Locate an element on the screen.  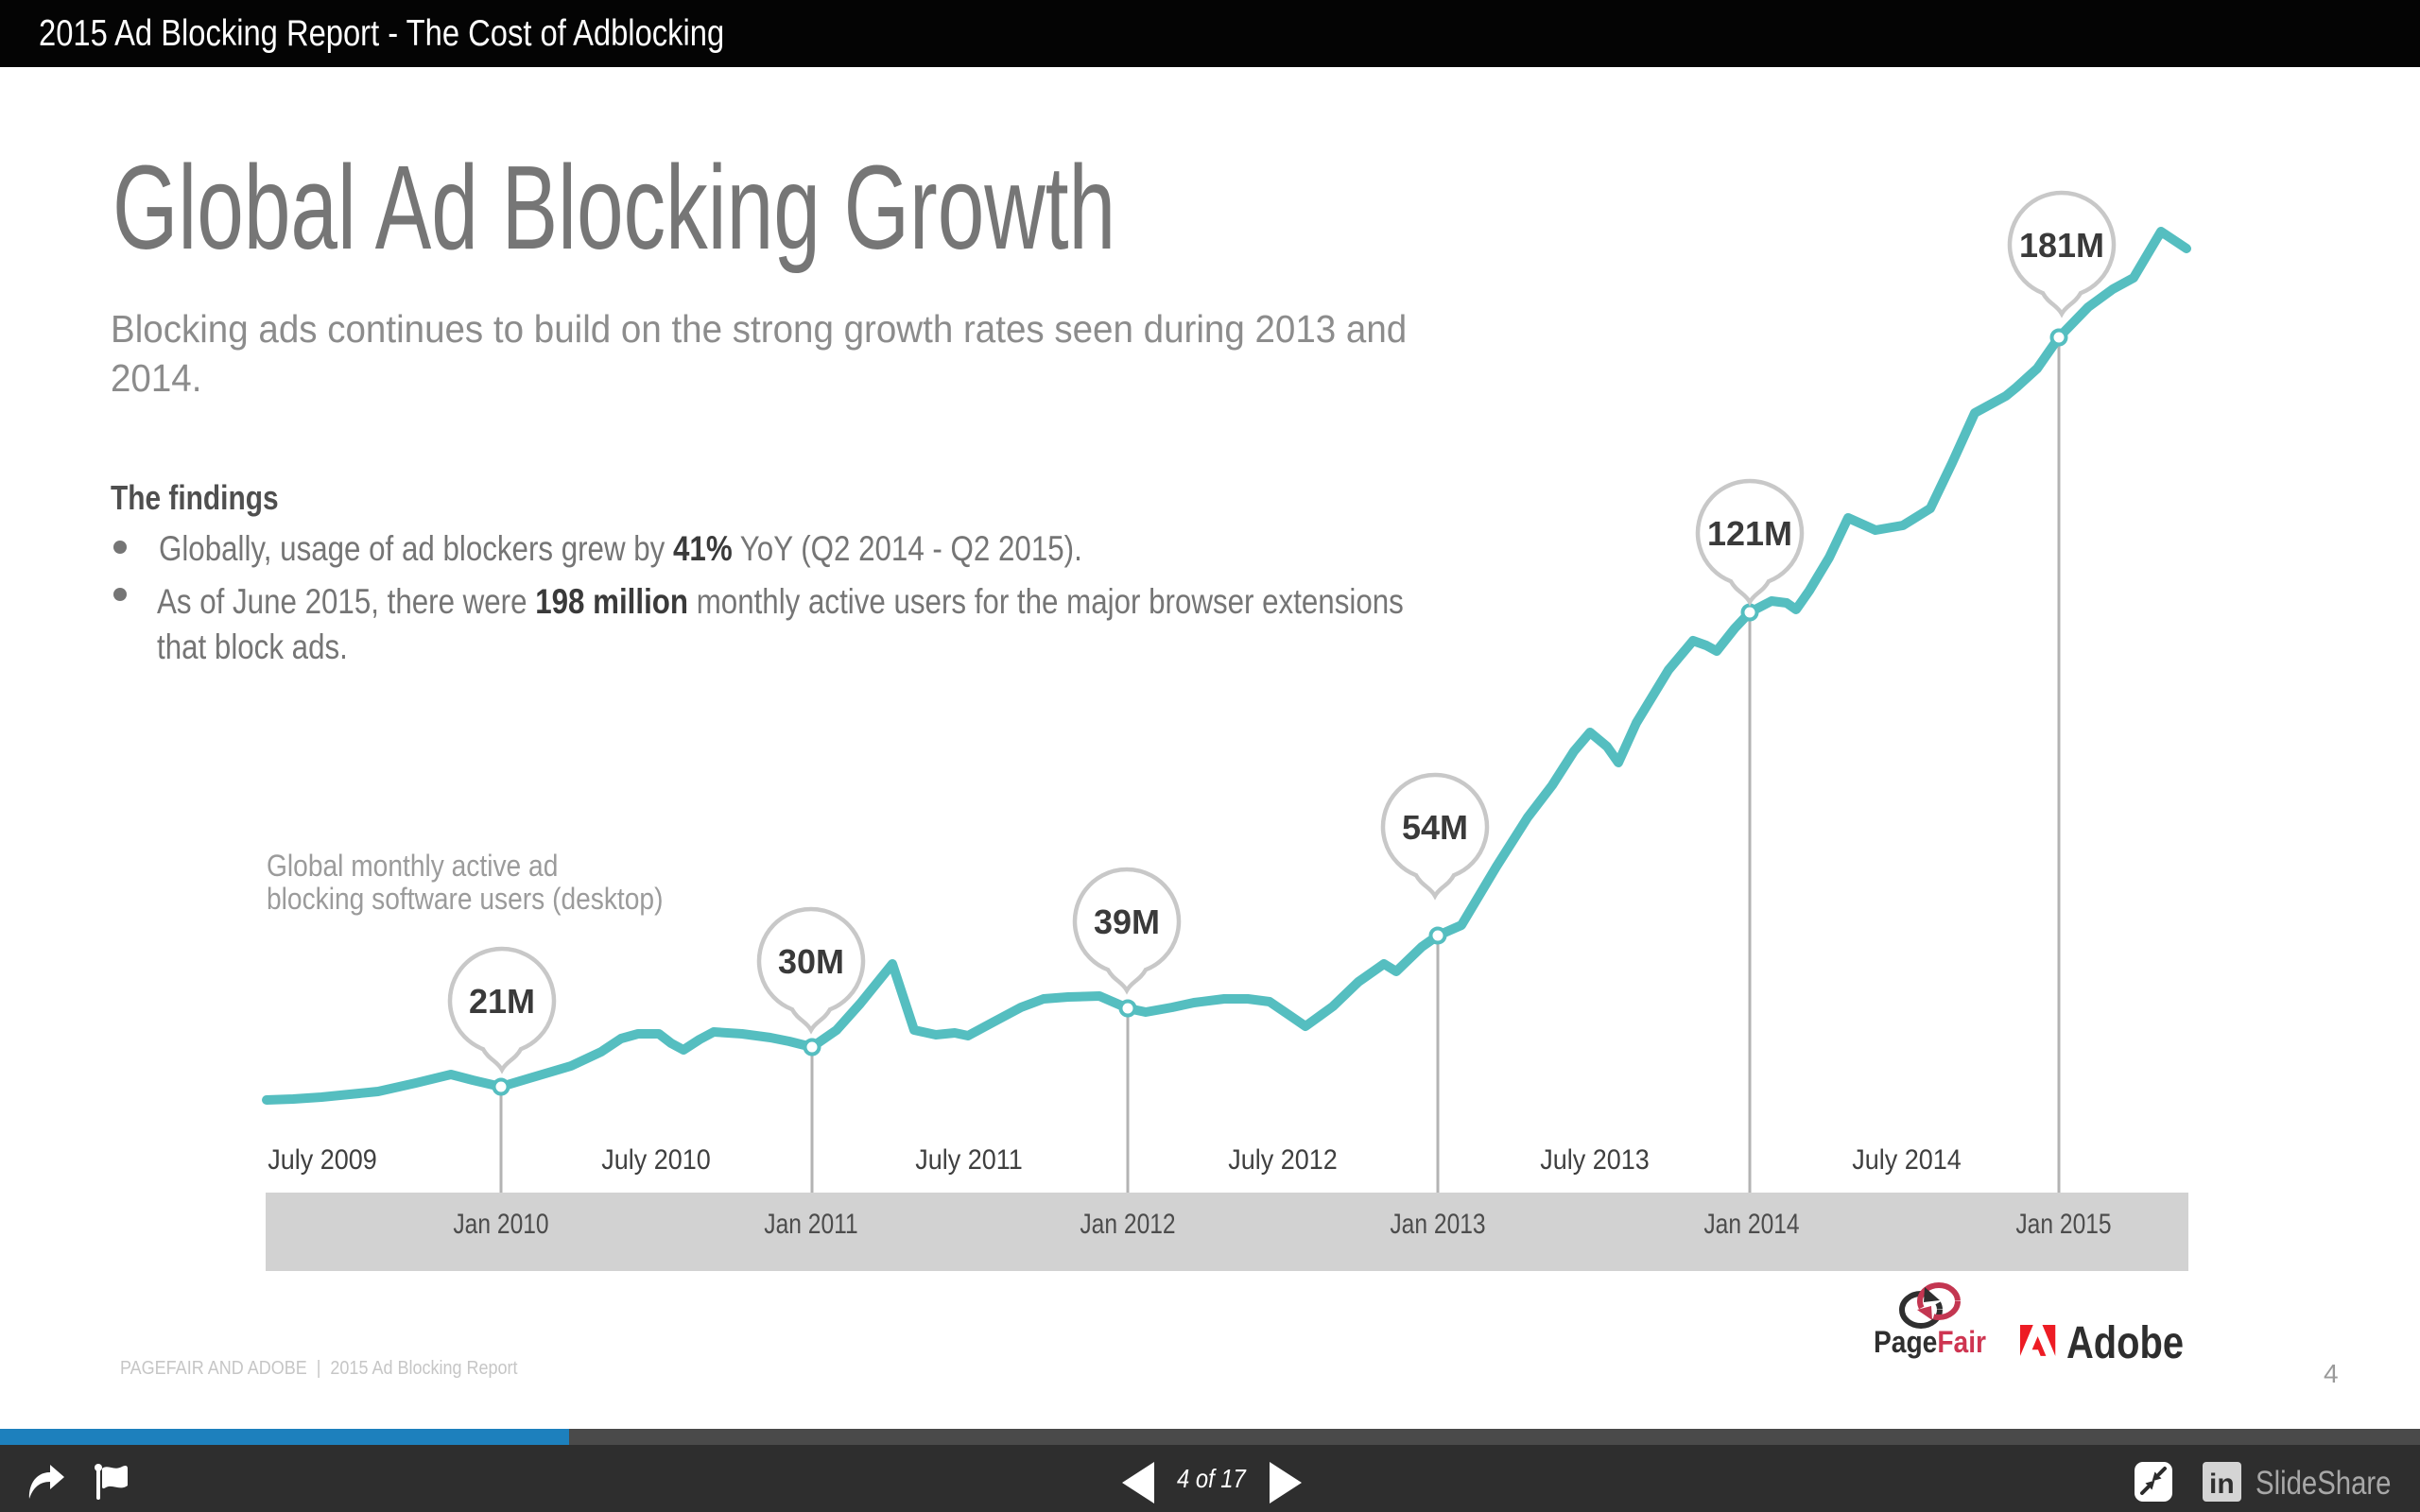
svg-text: 181M is located at coordinates (2061, 245).